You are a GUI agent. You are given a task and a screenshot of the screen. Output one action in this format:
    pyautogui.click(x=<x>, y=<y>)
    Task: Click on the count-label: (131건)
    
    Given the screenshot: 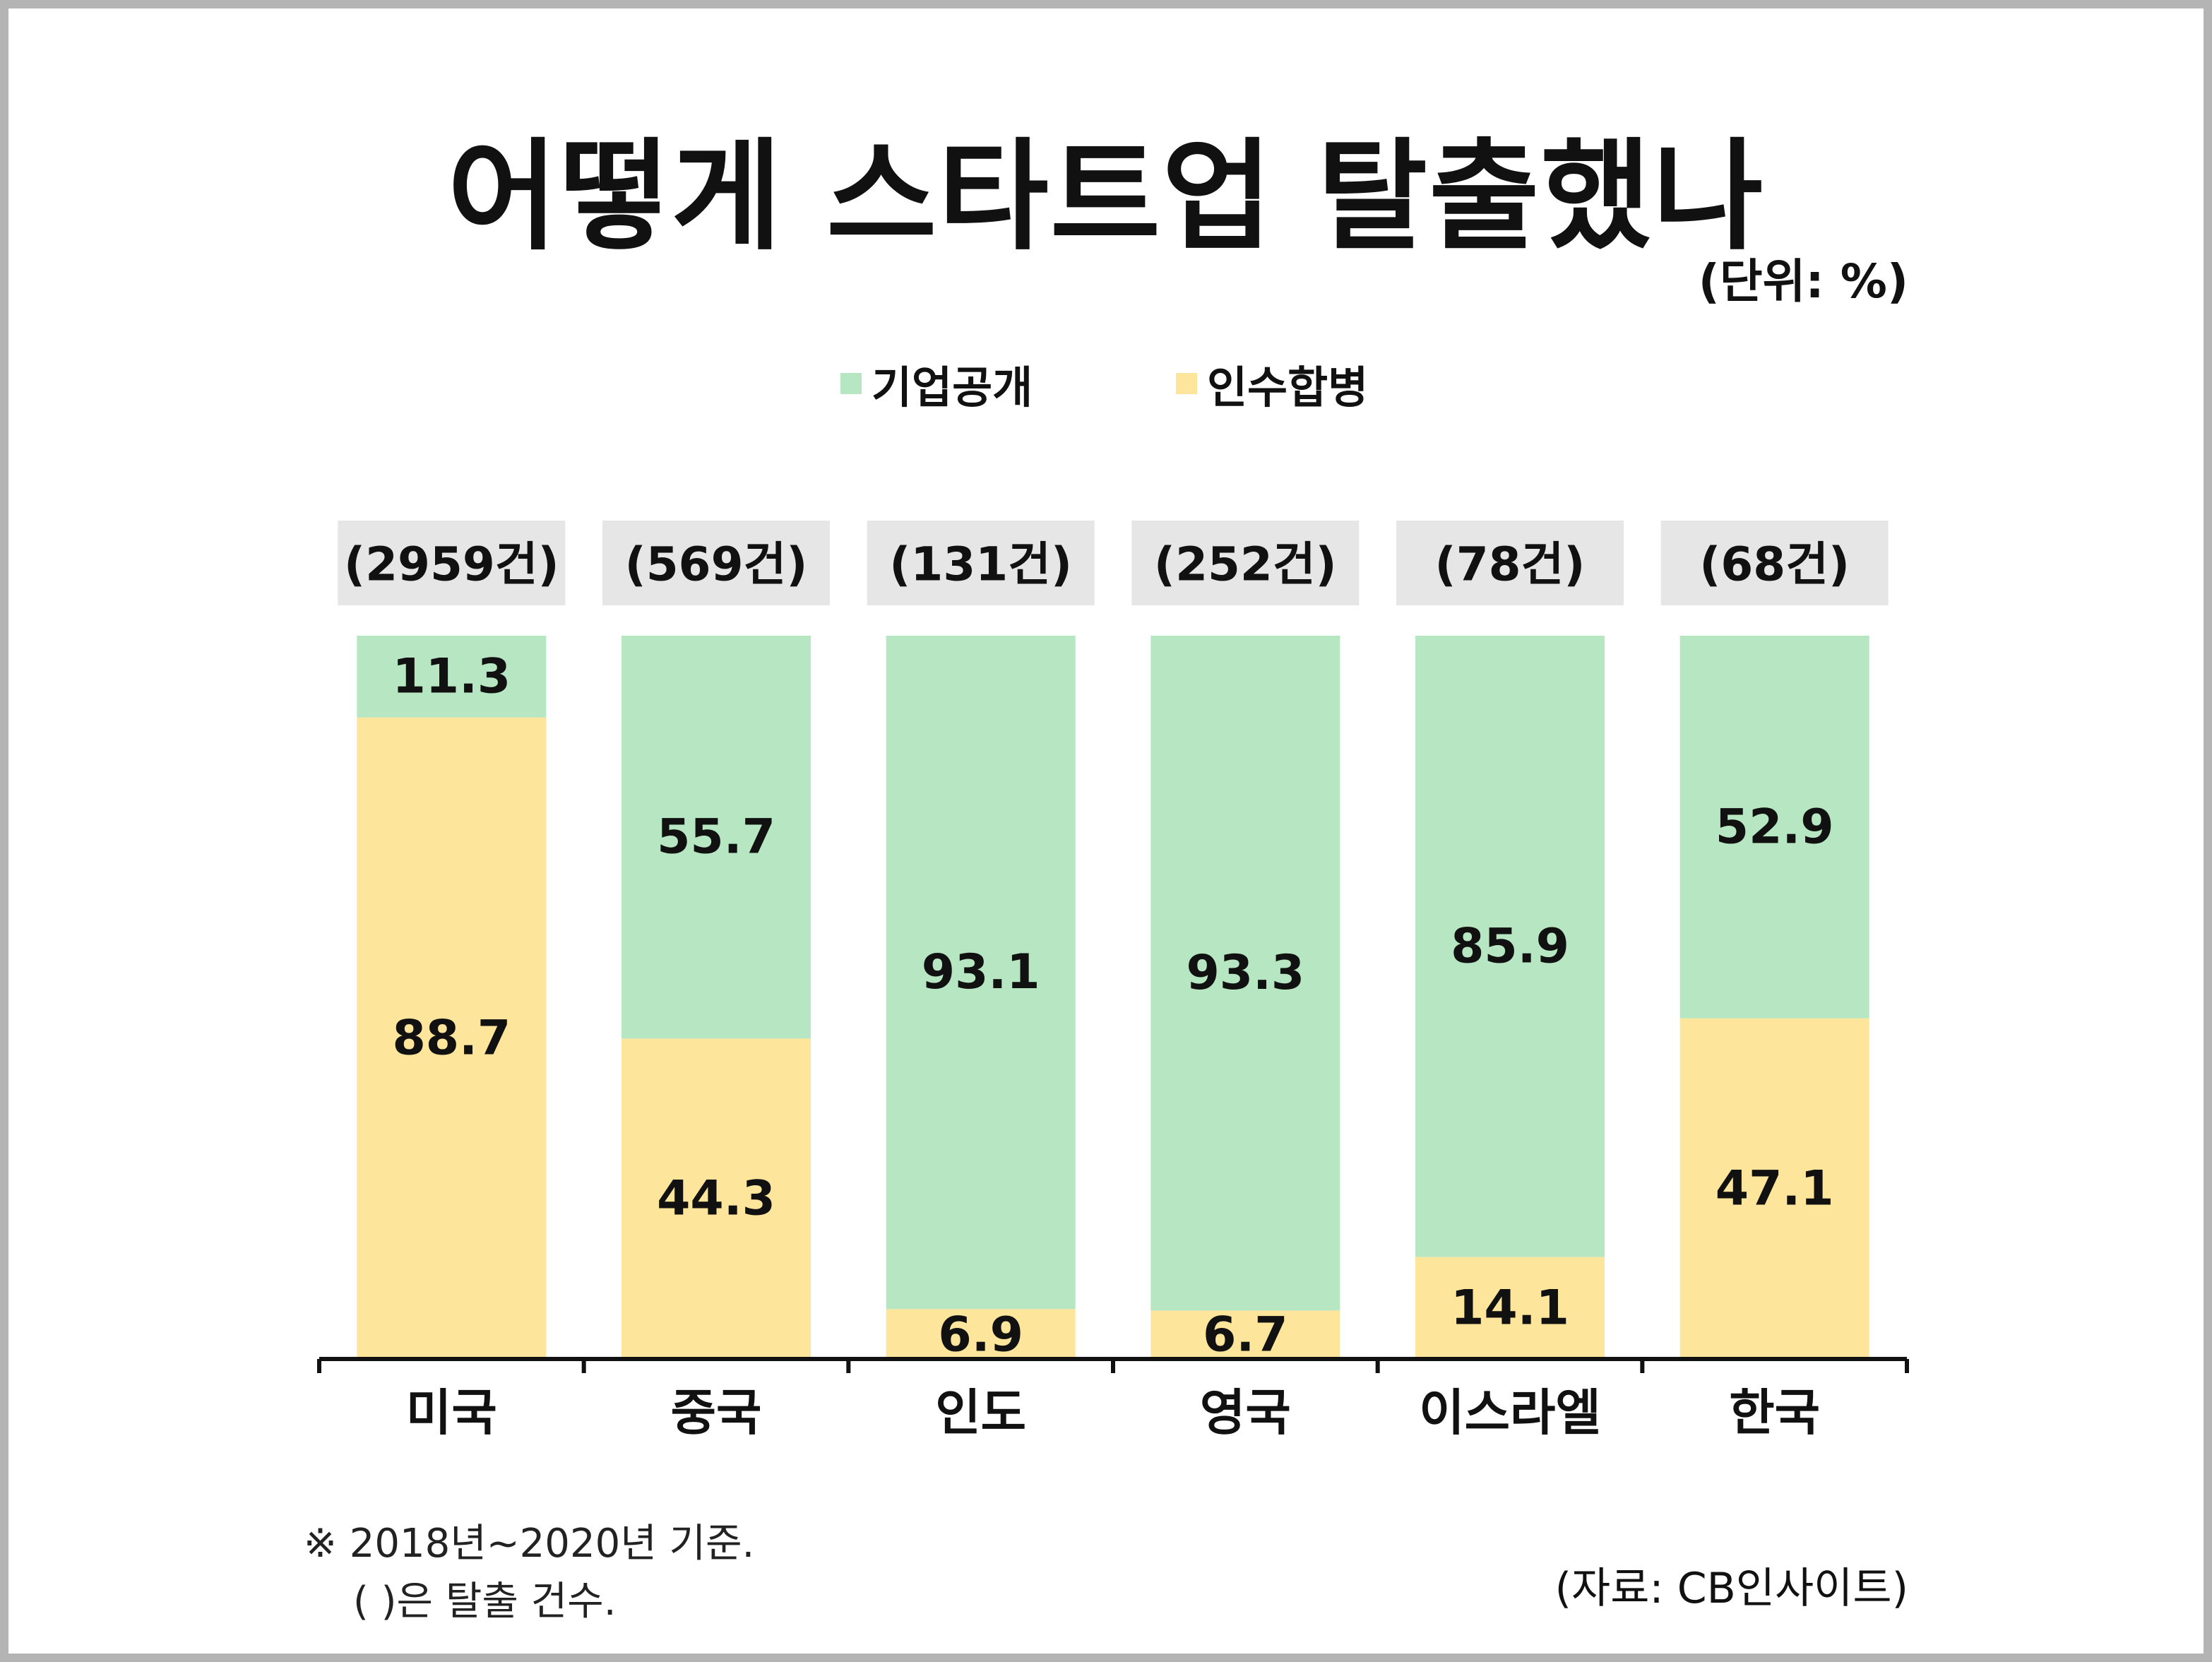 What is the action you would take?
    pyautogui.click(x=980, y=565)
    